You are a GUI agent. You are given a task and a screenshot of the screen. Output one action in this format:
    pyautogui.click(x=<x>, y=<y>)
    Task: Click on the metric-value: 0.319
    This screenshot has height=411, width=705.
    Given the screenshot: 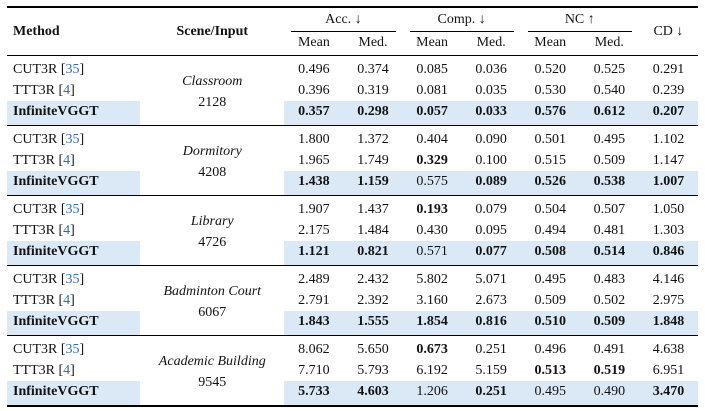 What is the action you would take?
    pyautogui.click(x=373, y=90)
    